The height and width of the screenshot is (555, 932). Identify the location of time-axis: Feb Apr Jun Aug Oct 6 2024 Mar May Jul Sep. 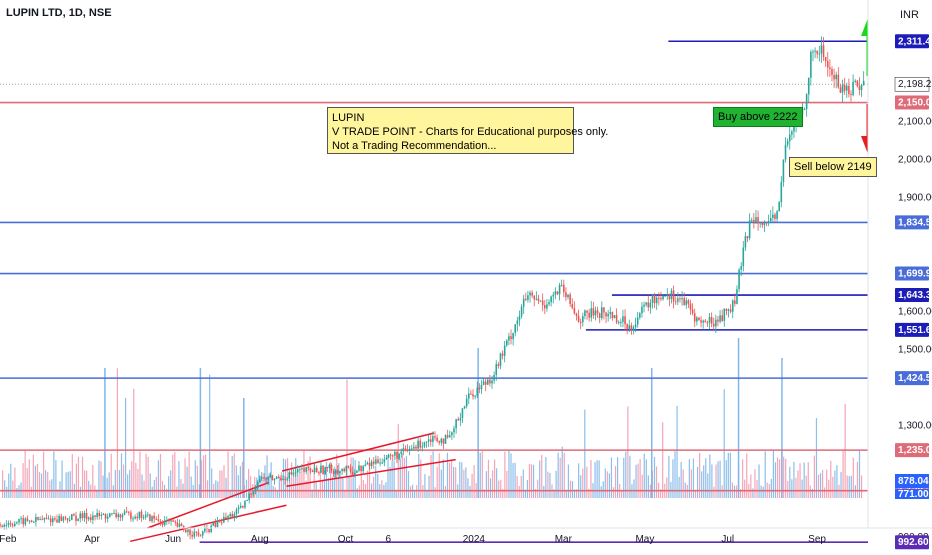
(466, 536).